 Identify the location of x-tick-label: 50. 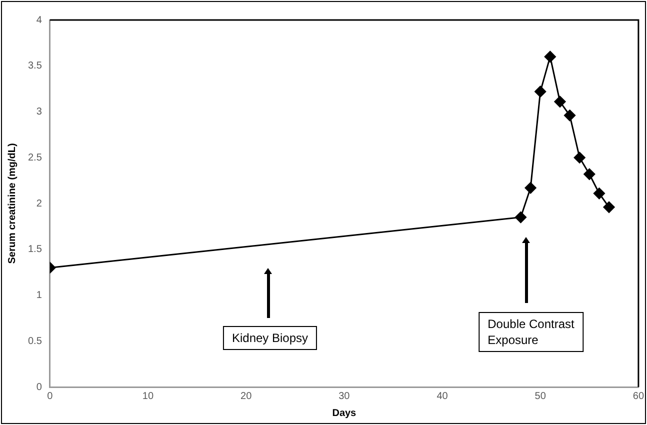
(540, 396).